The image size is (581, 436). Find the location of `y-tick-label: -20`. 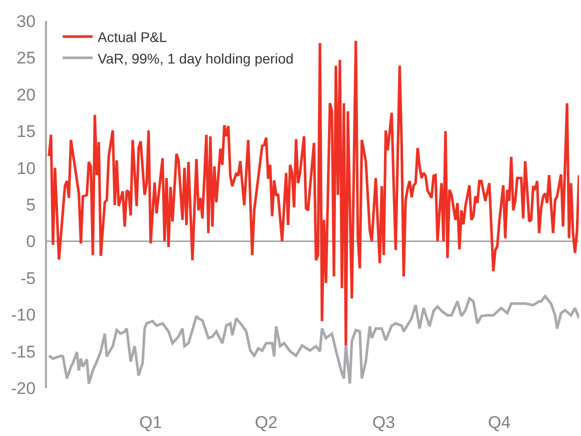

y-tick-label: -20 is located at coordinates (23, 388).